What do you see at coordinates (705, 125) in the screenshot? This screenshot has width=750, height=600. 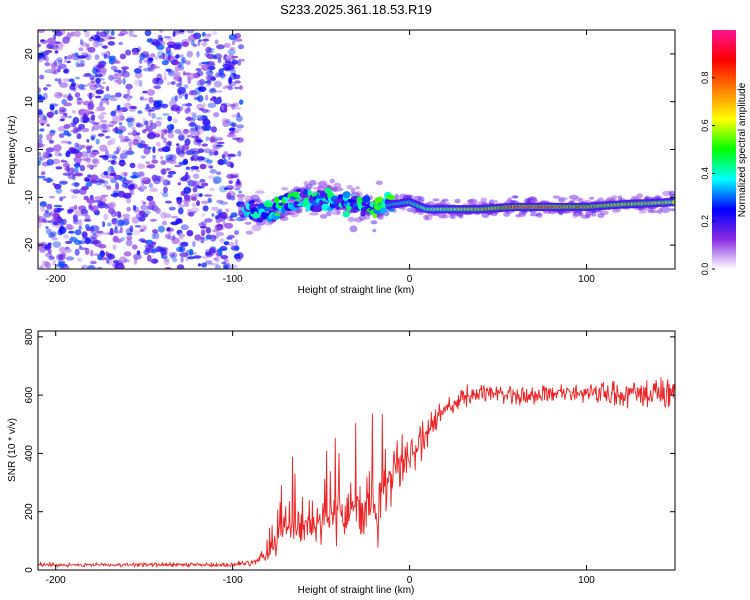 I see `colorbar-tick-label: 0.6` at bounding box center [705, 125].